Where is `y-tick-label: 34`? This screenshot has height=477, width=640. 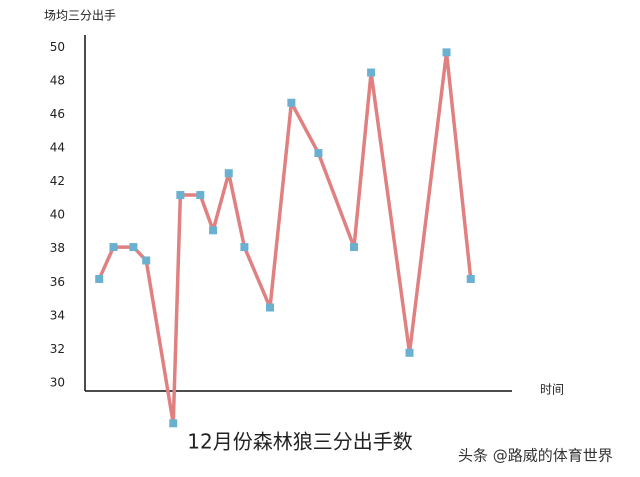 y-tick-label: 34 is located at coordinates (57, 315).